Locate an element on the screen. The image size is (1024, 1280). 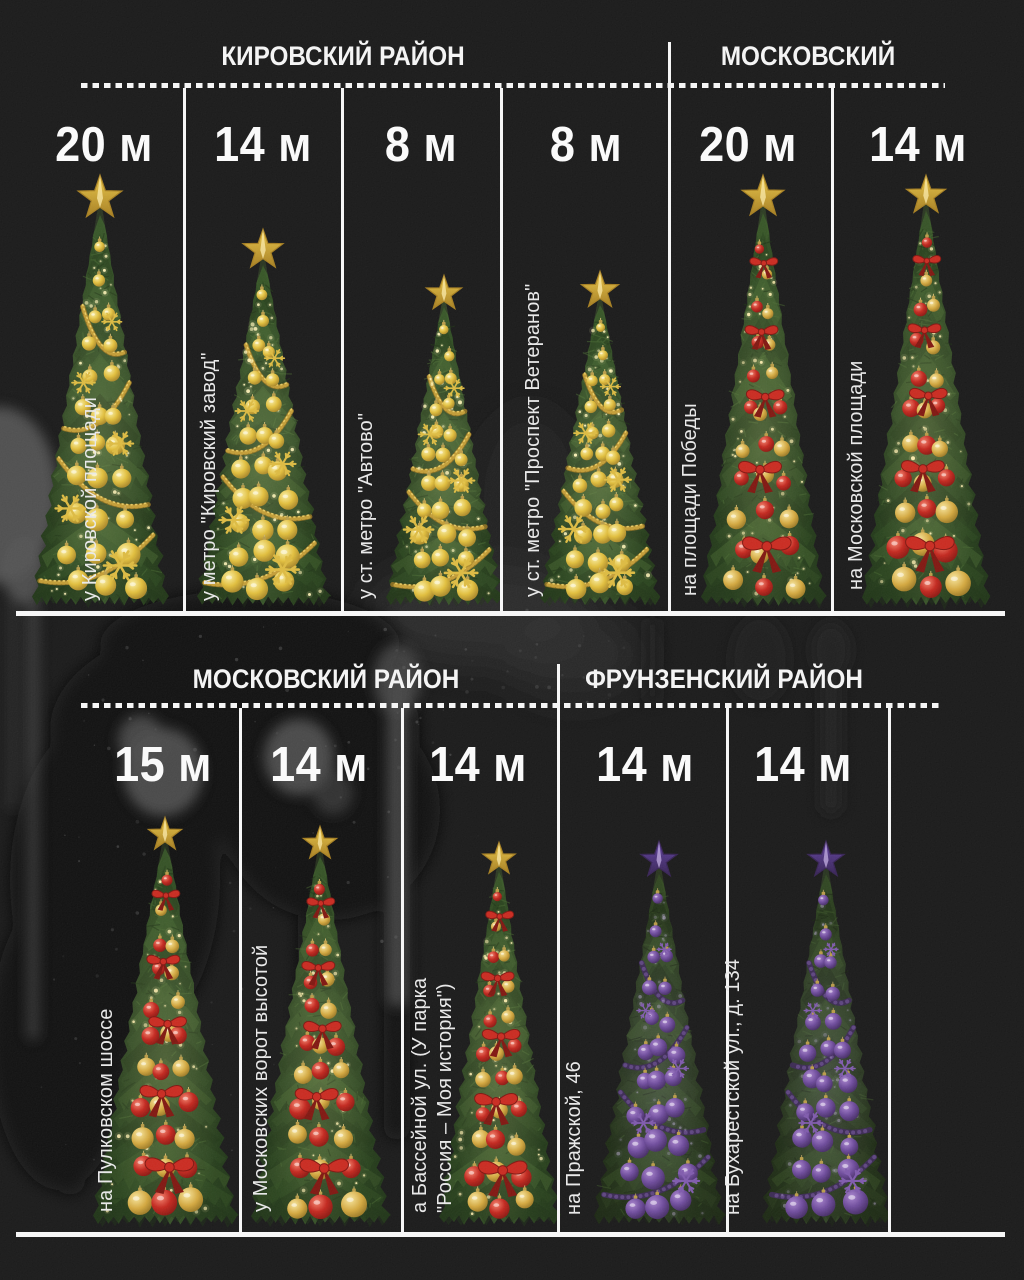
location-r2c1: на Пулковском шоссе is located at coordinates (106, 1110).